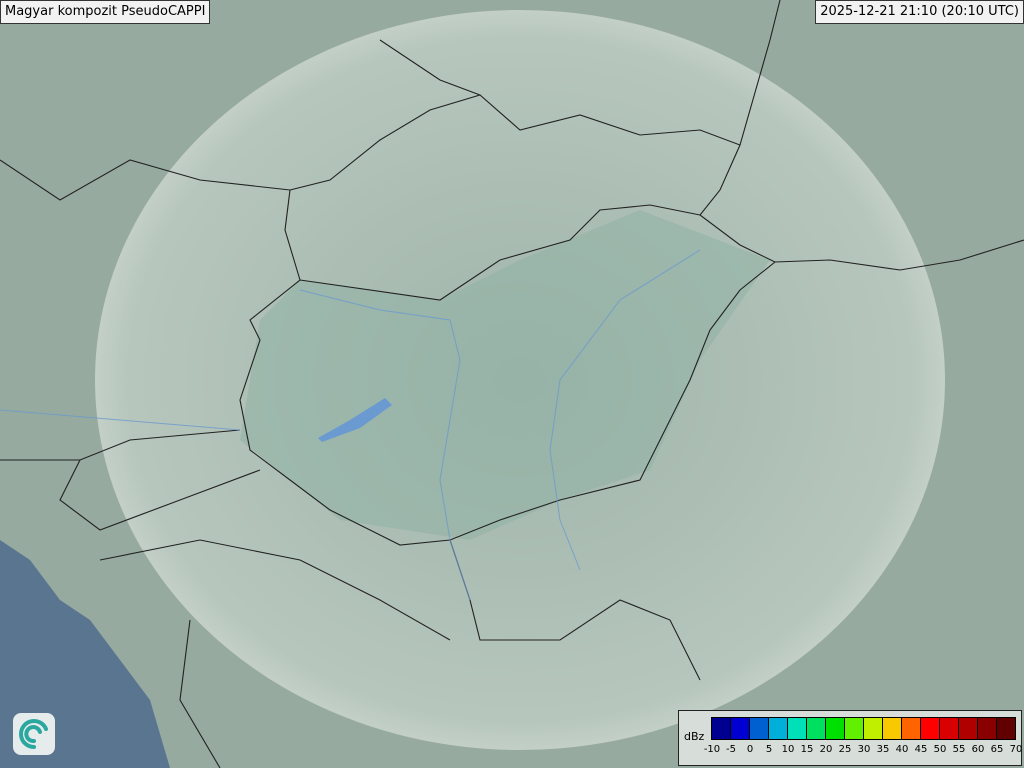  What do you see at coordinates (902, 749) in the screenshot?
I see `legend-tick-label: 40` at bounding box center [902, 749].